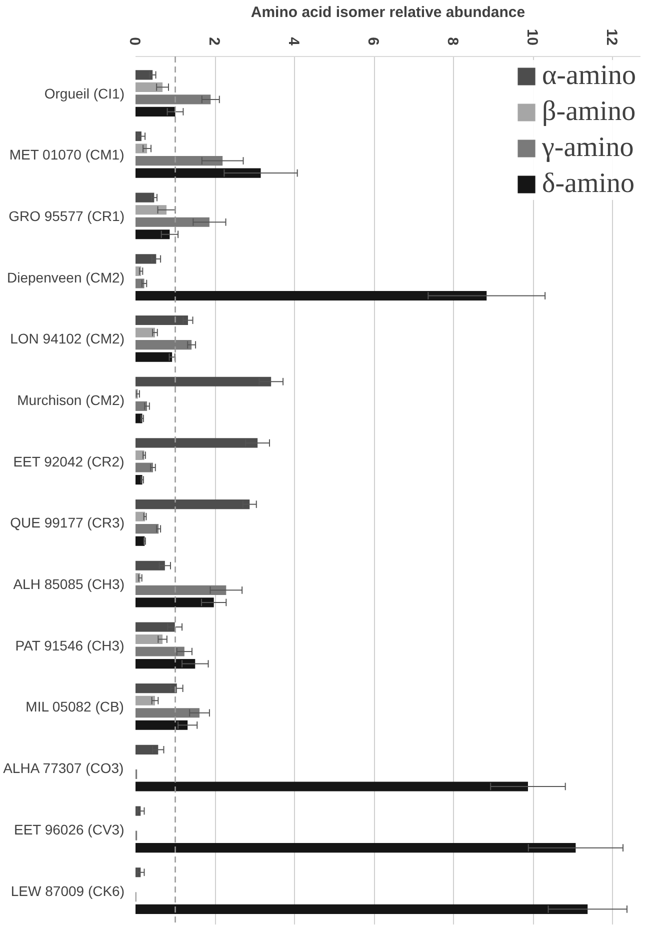  What do you see at coordinates (588, 148) in the screenshot?
I see `legend-label: γ-amino` at bounding box center [588, 148].